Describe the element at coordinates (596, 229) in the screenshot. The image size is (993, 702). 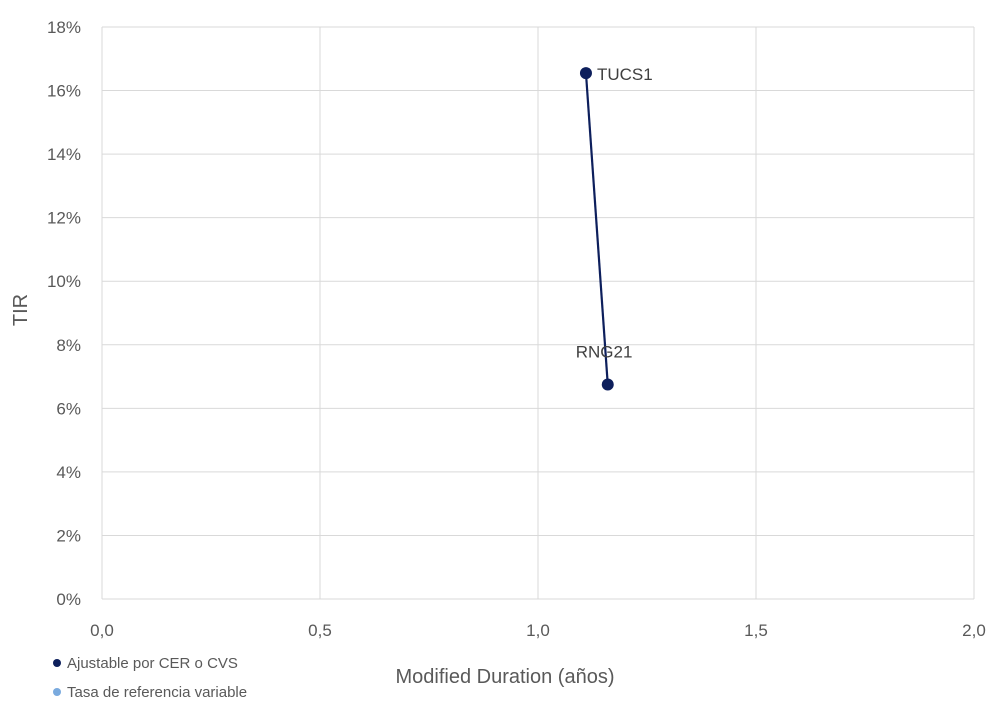
I see `series-line` at that location.